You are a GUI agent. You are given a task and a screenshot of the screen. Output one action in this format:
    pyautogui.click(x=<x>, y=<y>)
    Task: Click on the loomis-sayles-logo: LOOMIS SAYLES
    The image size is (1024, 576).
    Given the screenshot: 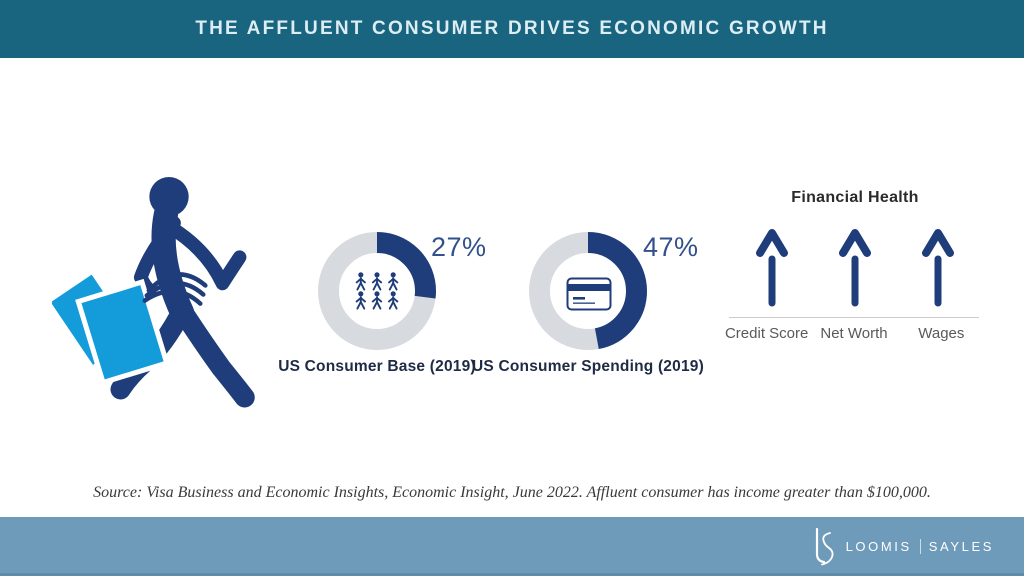 What is the action you would take?
    pyautogui.click(x=901, y=547)
    